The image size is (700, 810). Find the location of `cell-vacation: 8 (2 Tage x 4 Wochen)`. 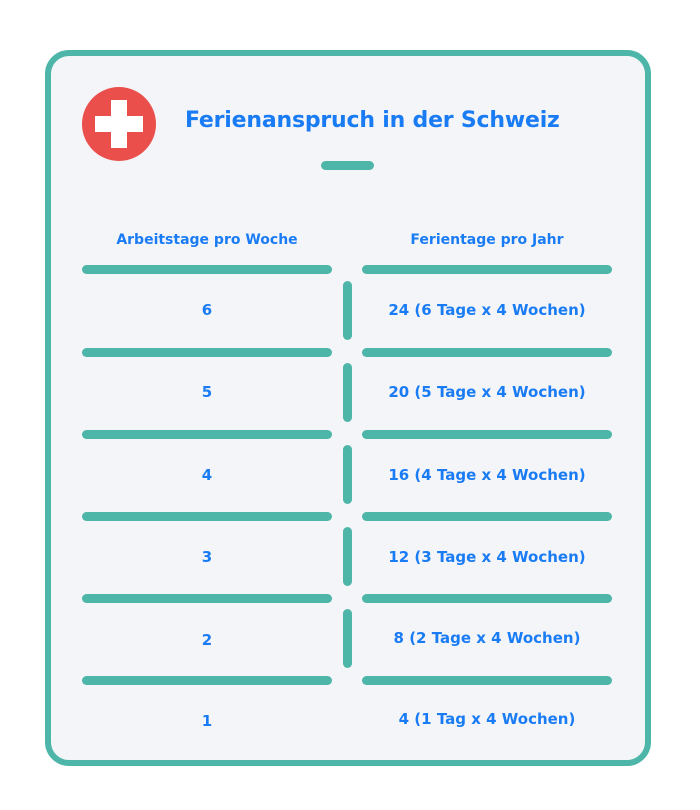

cell-vacation: 8 (2 Tage x 4 Wochen) is located at coordinates (487, 638).